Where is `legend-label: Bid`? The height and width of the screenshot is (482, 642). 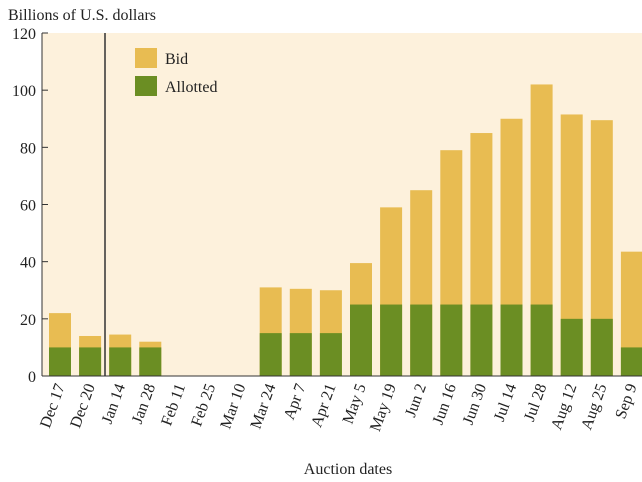 legend-label: Bid is located at coordinates (176, 59).